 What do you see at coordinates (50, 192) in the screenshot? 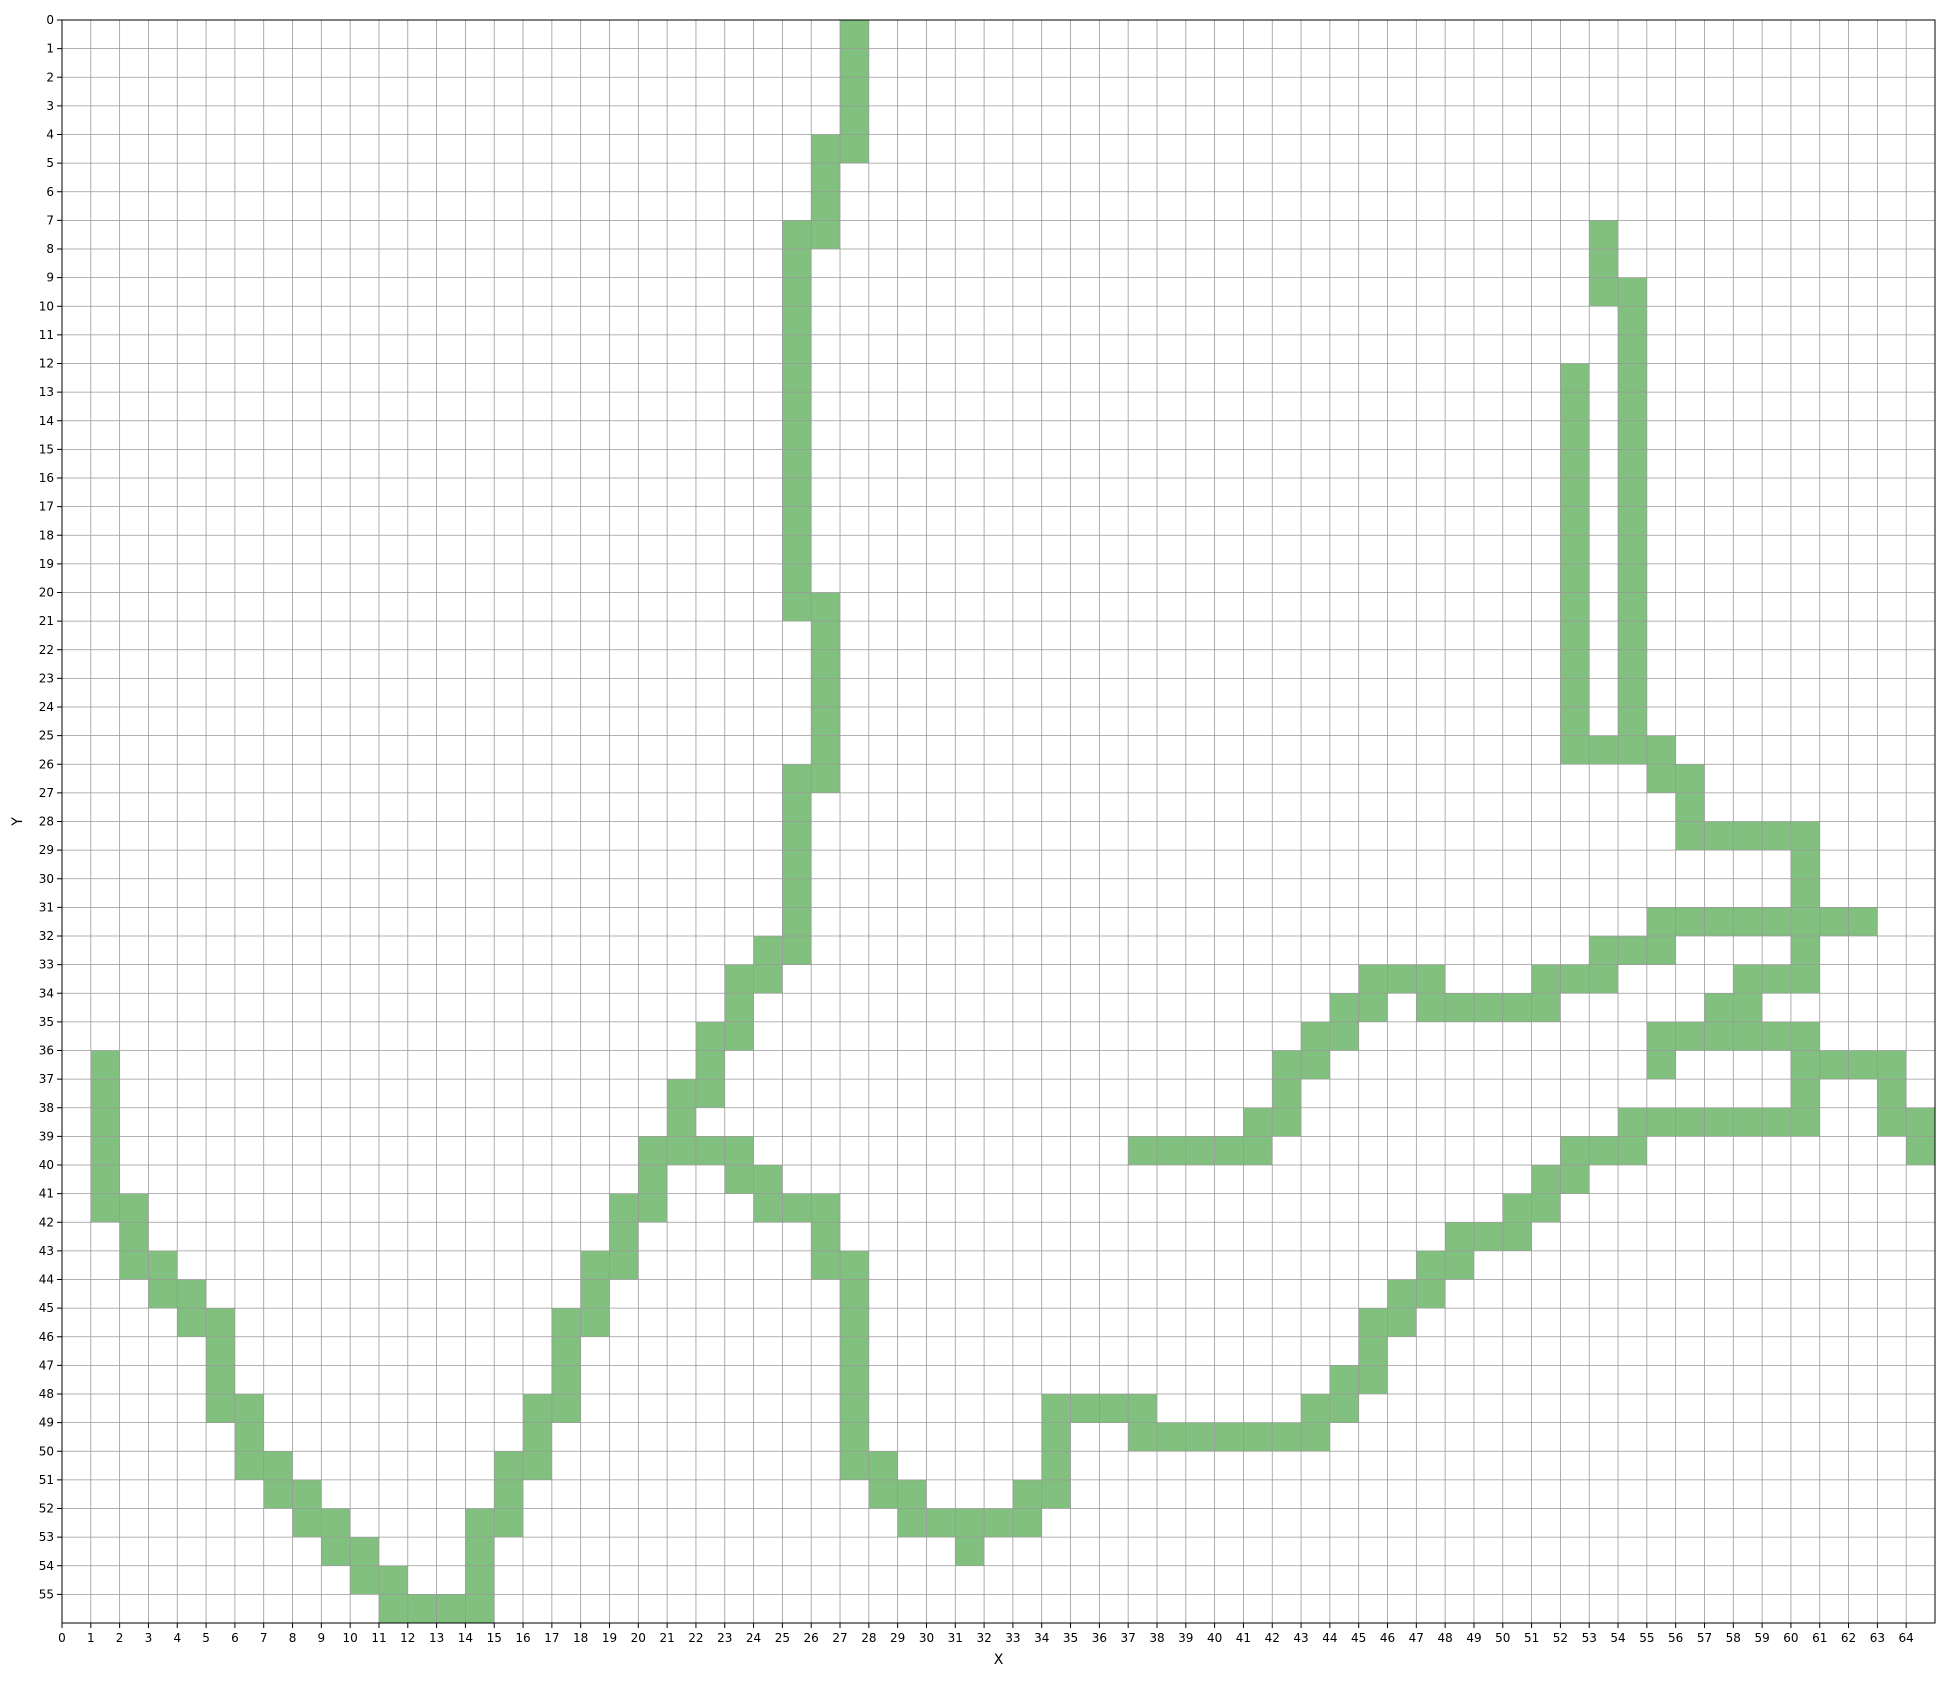
I see `y-tick-label: 6` at bounding box center [50, 192].